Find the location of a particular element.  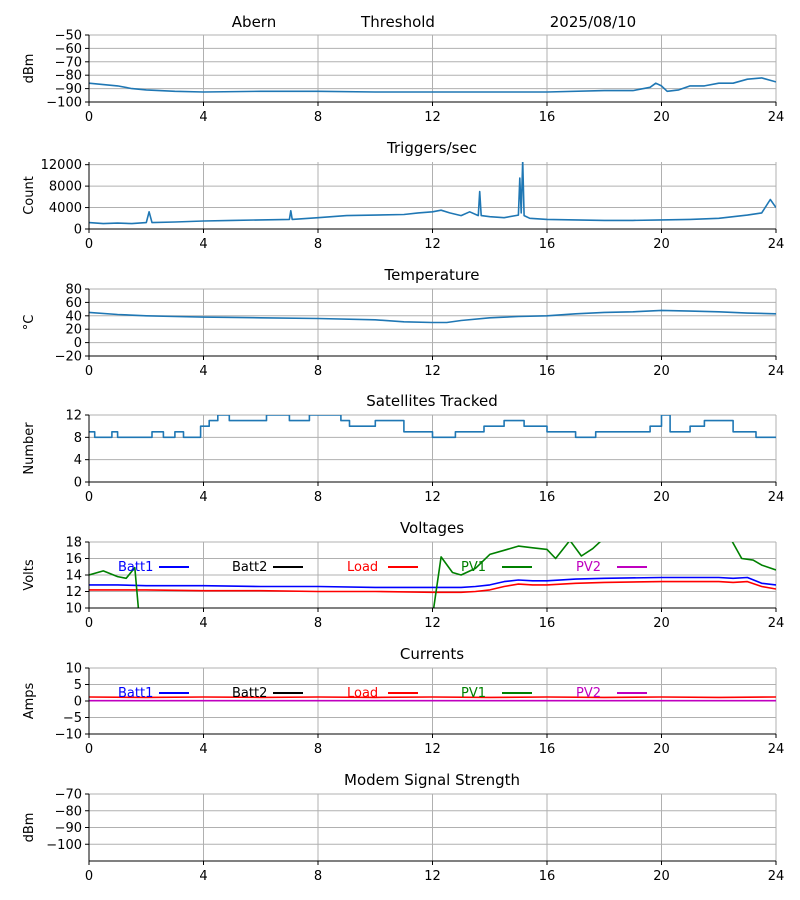

y-tick-label: 5 is located at coordinates (78, 685).